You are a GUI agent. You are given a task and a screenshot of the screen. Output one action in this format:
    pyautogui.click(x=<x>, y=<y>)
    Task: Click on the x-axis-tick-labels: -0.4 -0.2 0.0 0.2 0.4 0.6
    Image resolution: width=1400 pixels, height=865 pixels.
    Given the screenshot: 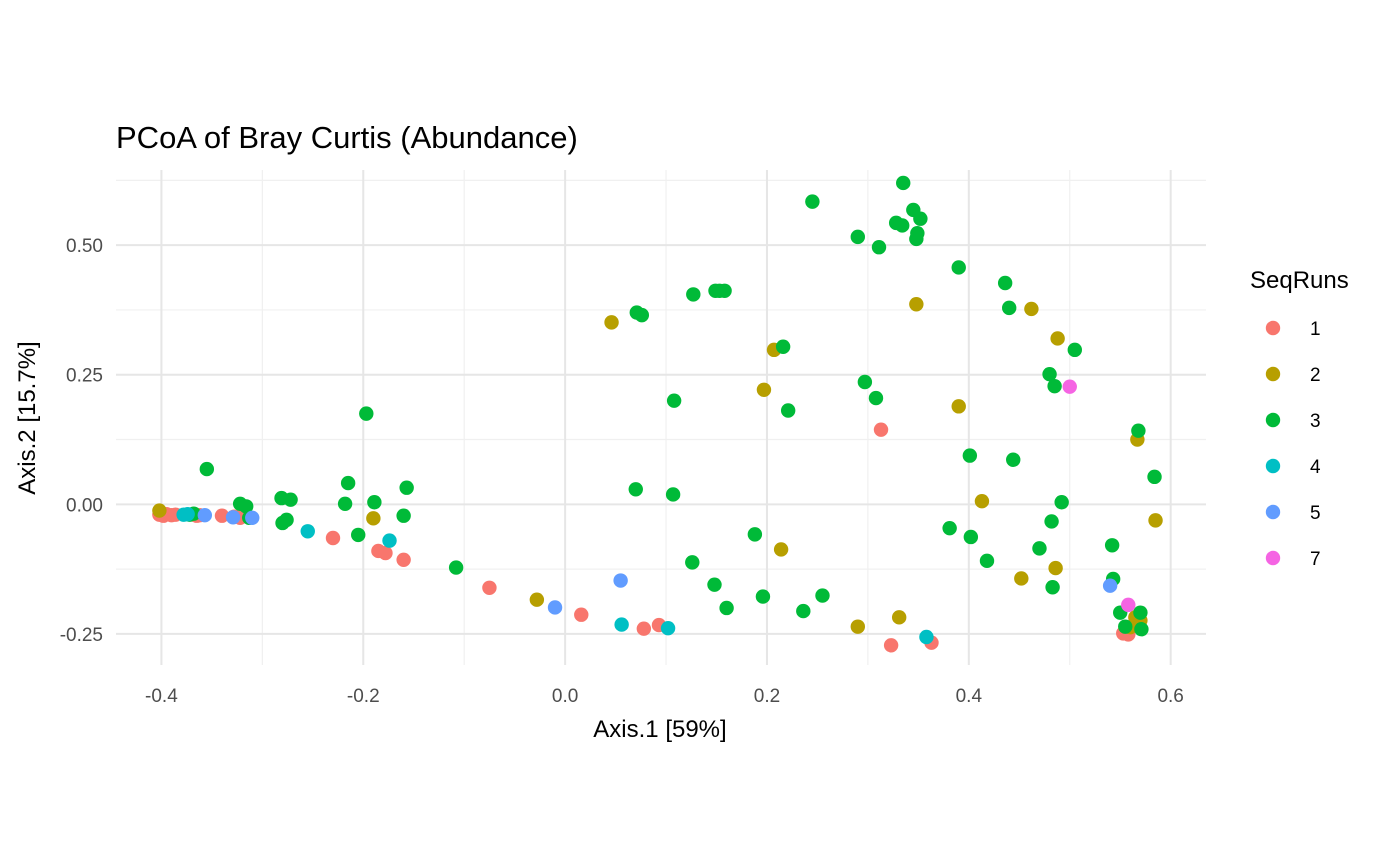 What is the action you would take?
    pyautogui.click(x=664, y=696)
    